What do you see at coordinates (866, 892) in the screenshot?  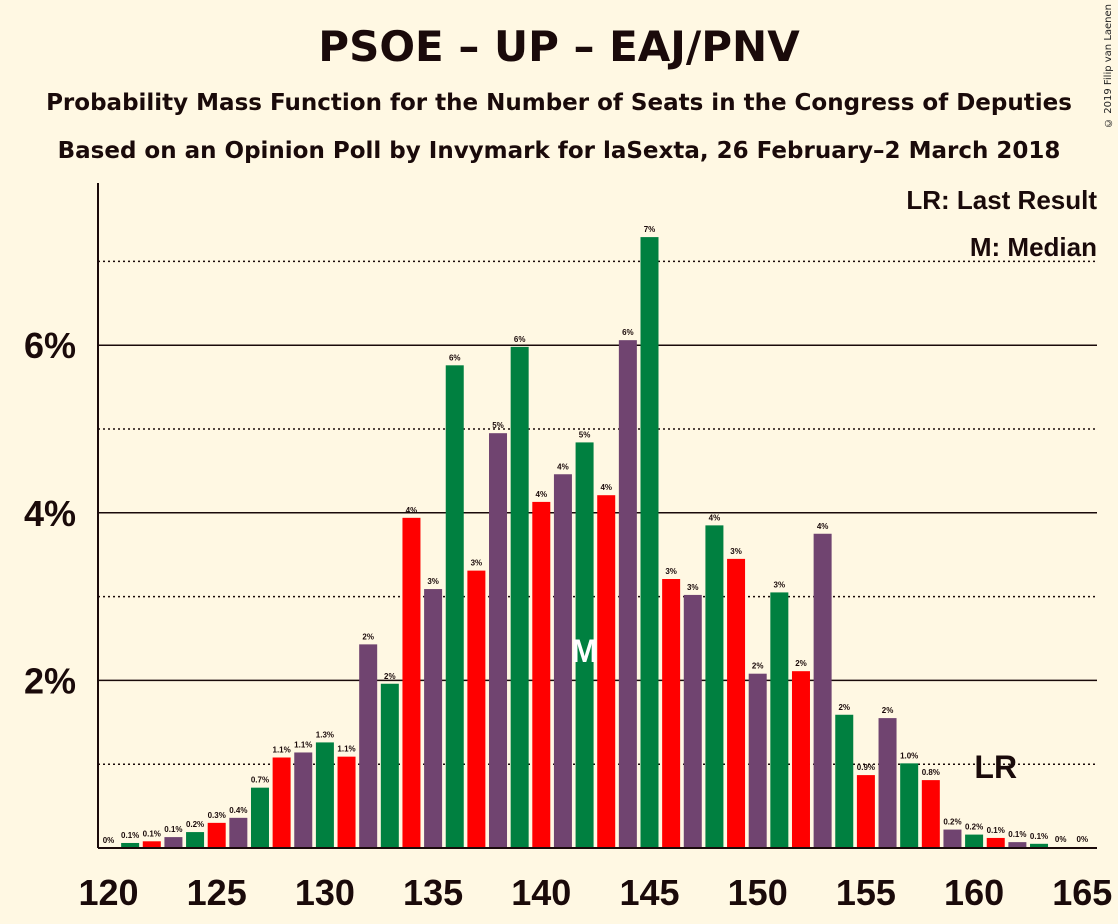 I see `x-tick-label: 155` at bounding box center [866, 892].